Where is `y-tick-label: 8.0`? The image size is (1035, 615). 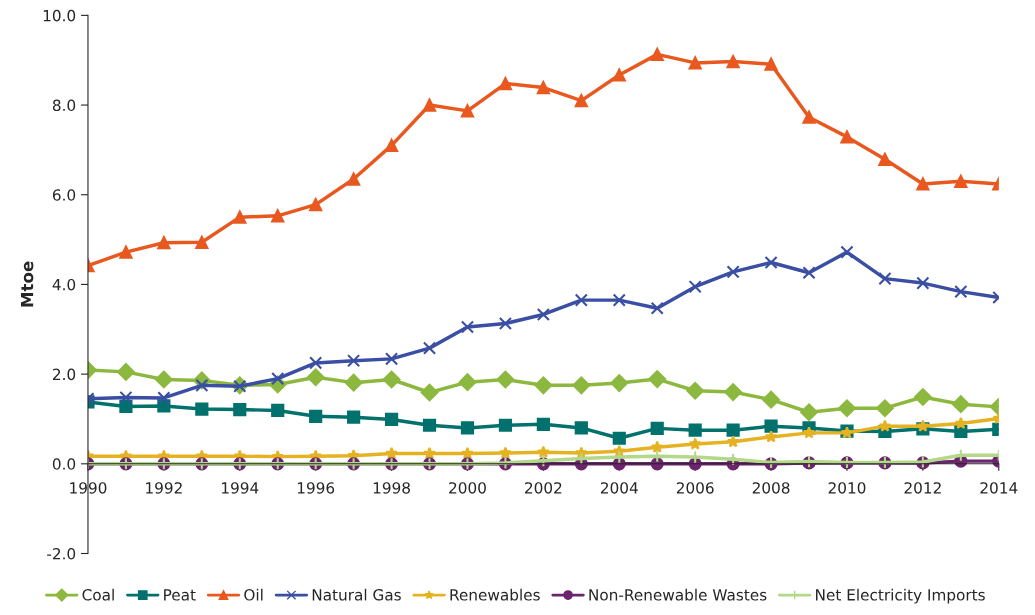 y-tick-label: 8.0 is located at coordinates (64, 105).